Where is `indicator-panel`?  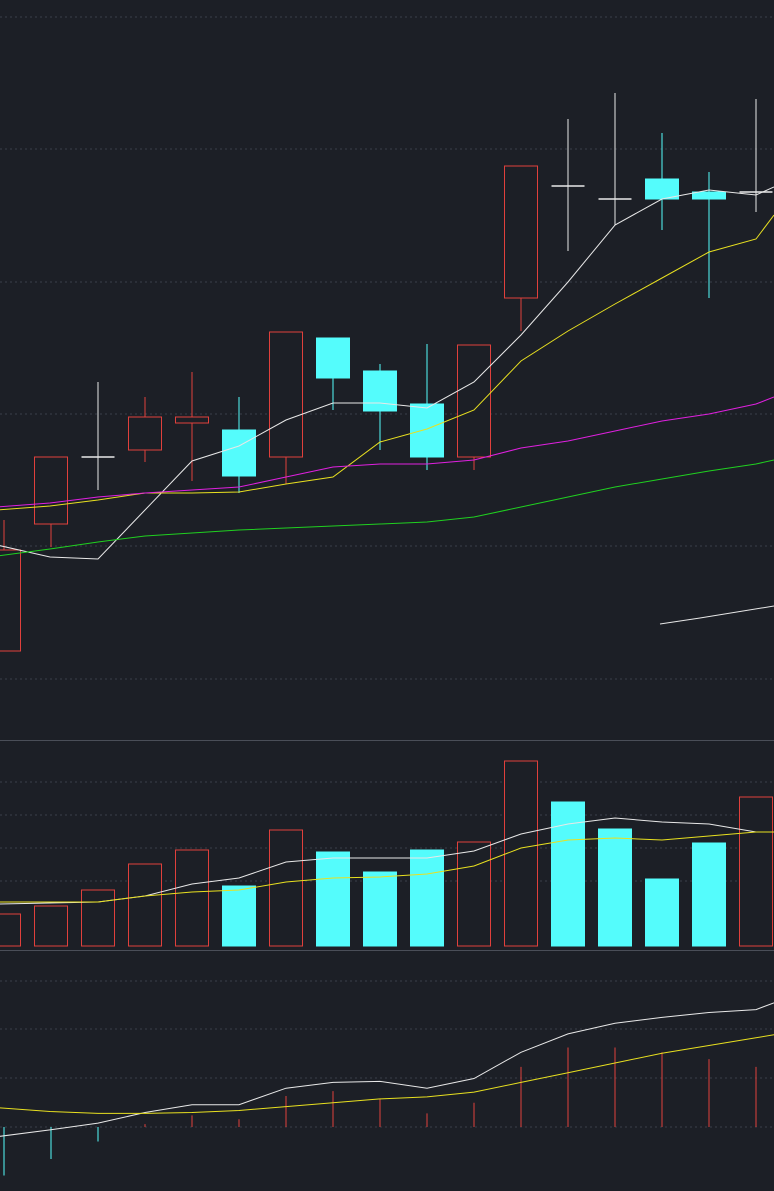
indicator-panel is located at coordinates (387, 1089).